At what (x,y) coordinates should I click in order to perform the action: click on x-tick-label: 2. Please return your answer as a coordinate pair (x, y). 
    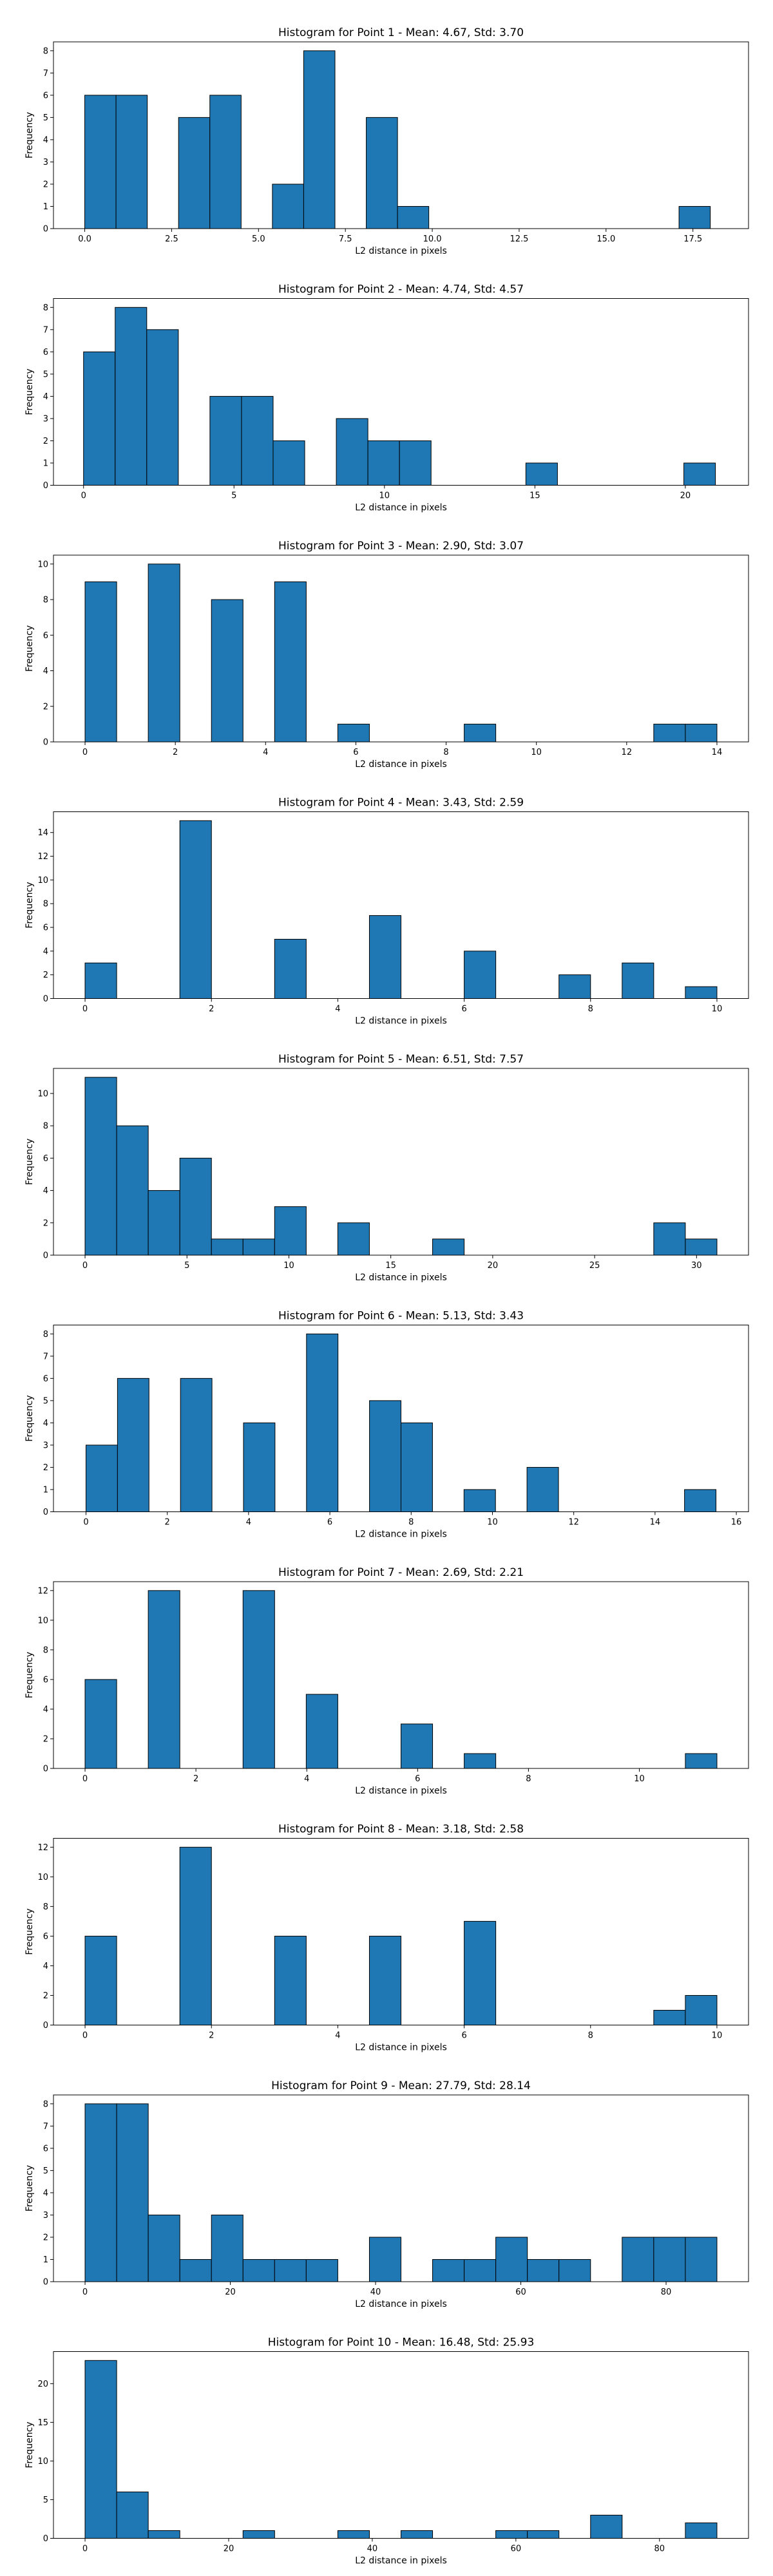
    Looking at the image, I should click on (167, 1523).